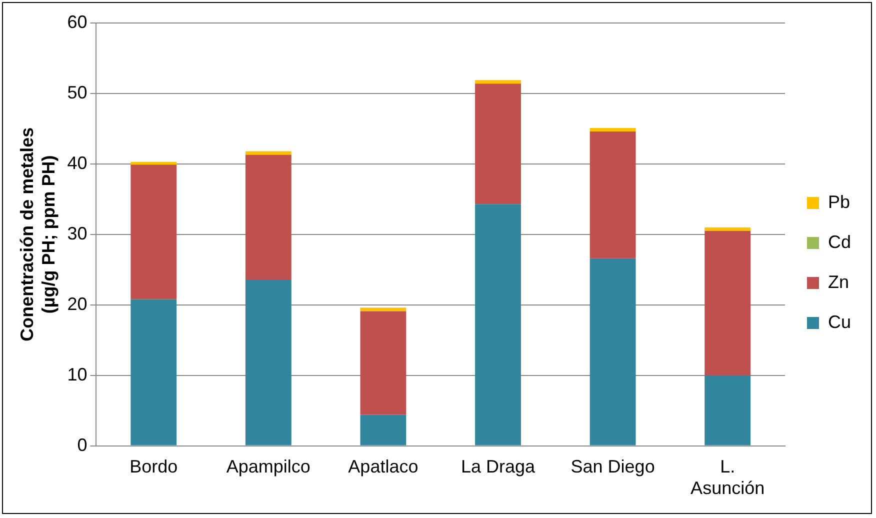 This screenshot has width=876, height=518. What do you see at coordinates (727, 477) in the screenshot?
I see `x-tick-label: L. Asunción` at bounding box center [727, 477].